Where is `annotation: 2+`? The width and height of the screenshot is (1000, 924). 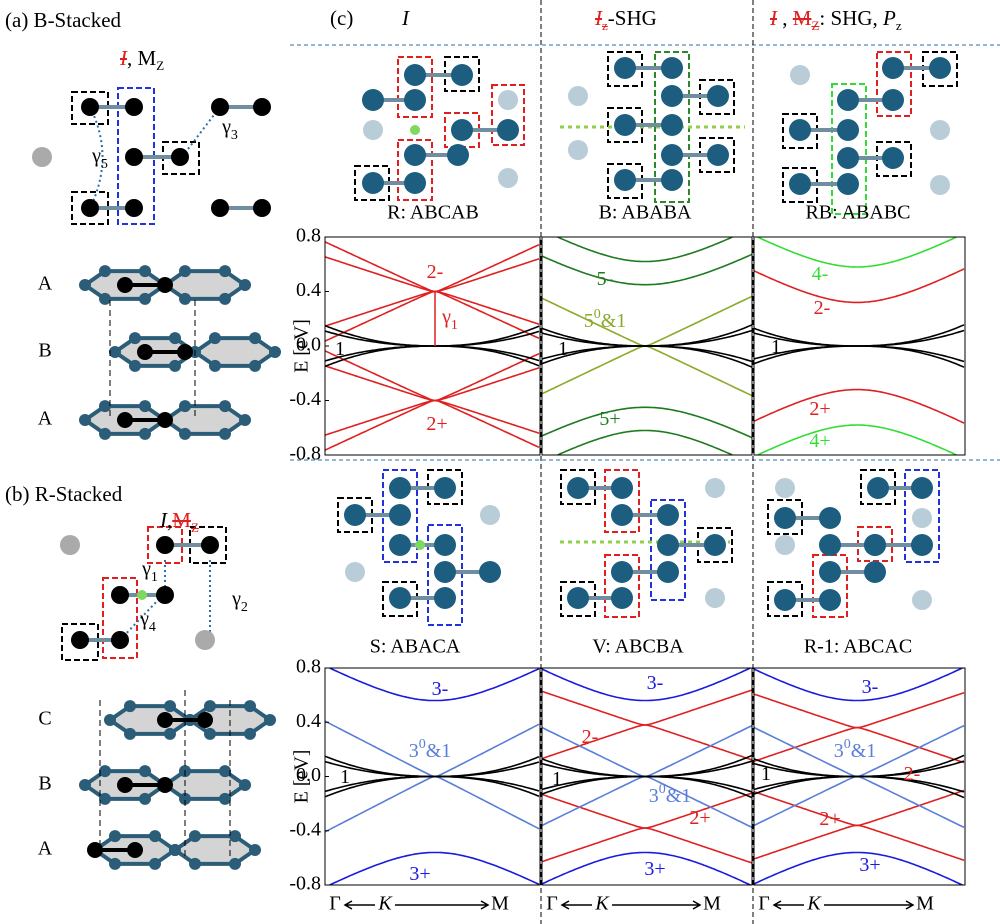 annotation: 2+ is located at coordinates (436, 424).